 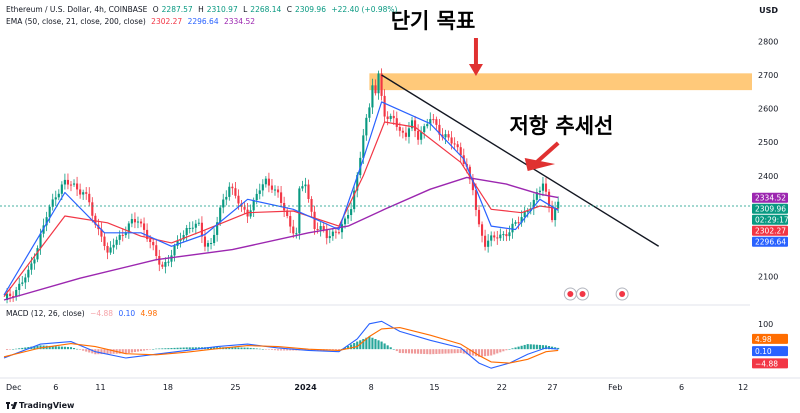 I want to click on resistance-annotation: 저항 추세선, so click(x=561, y=126).